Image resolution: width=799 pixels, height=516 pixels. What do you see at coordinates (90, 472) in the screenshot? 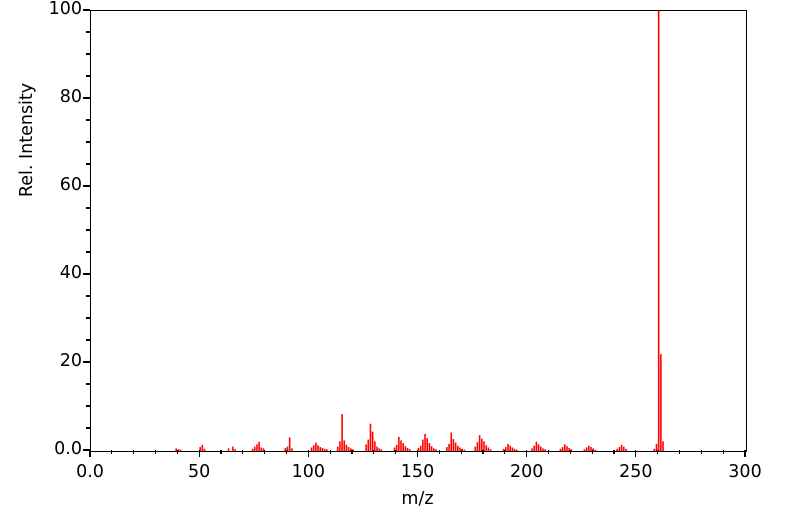
I see `x-tick-label: 0.0` at bounding box center [90, 472].